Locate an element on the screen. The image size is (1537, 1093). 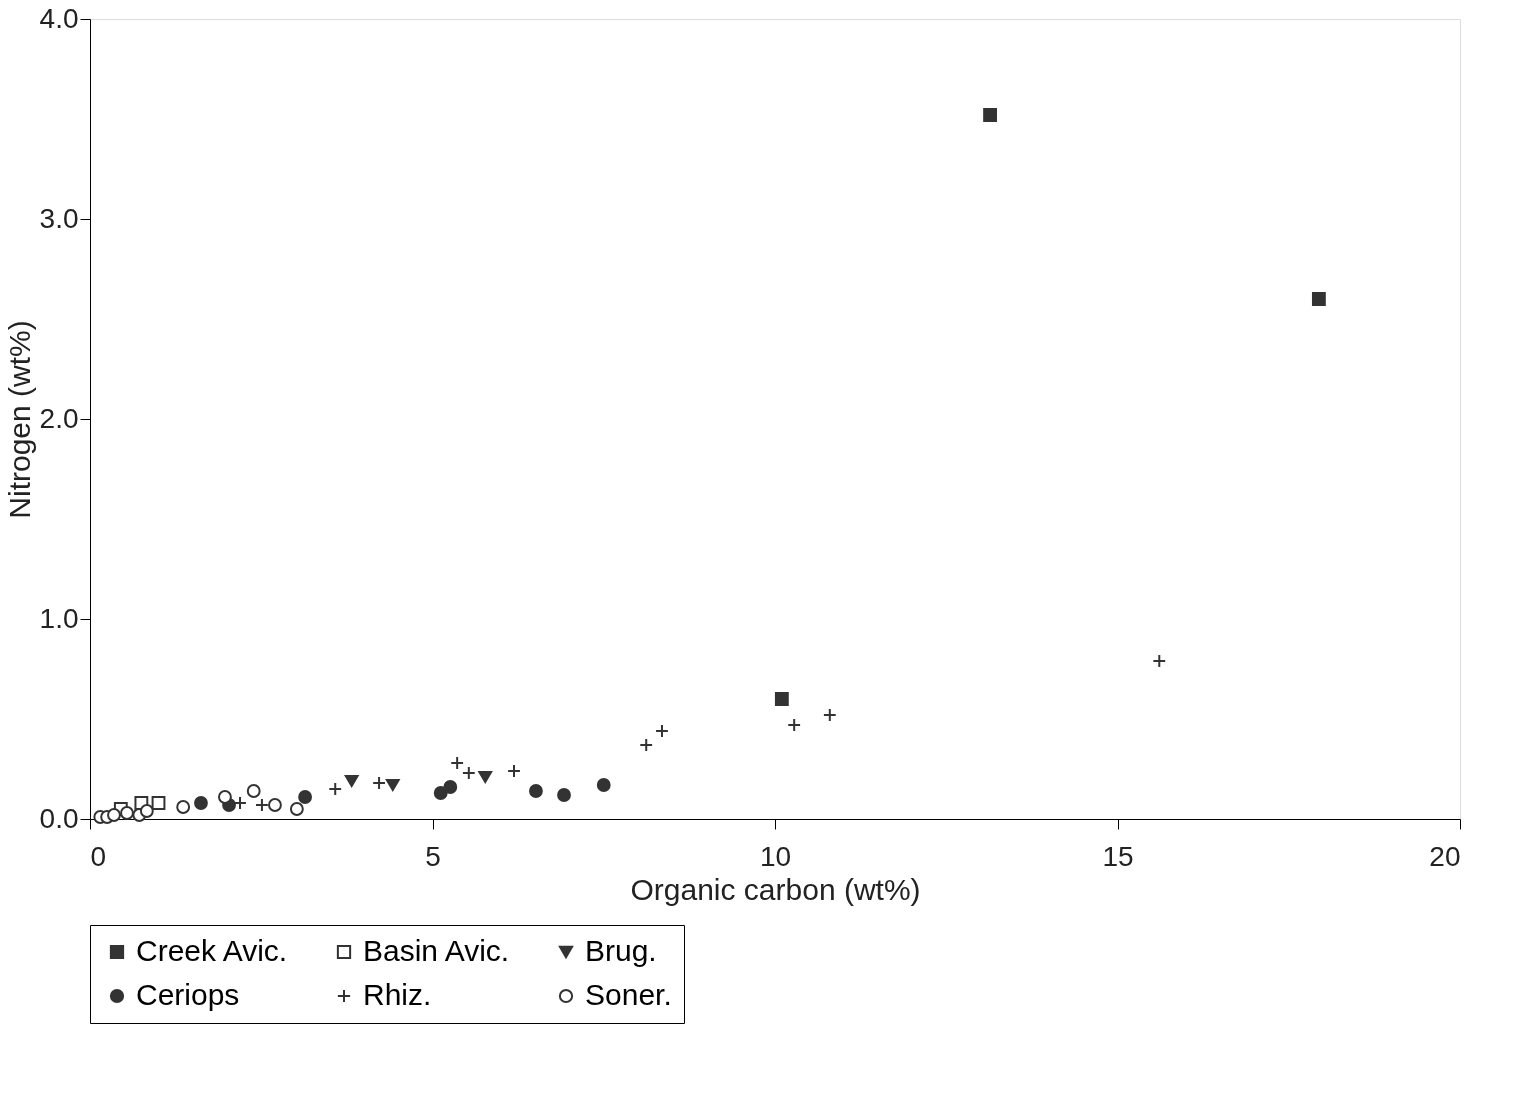
legend-label: Soner. is located at coordinates (628, 994).